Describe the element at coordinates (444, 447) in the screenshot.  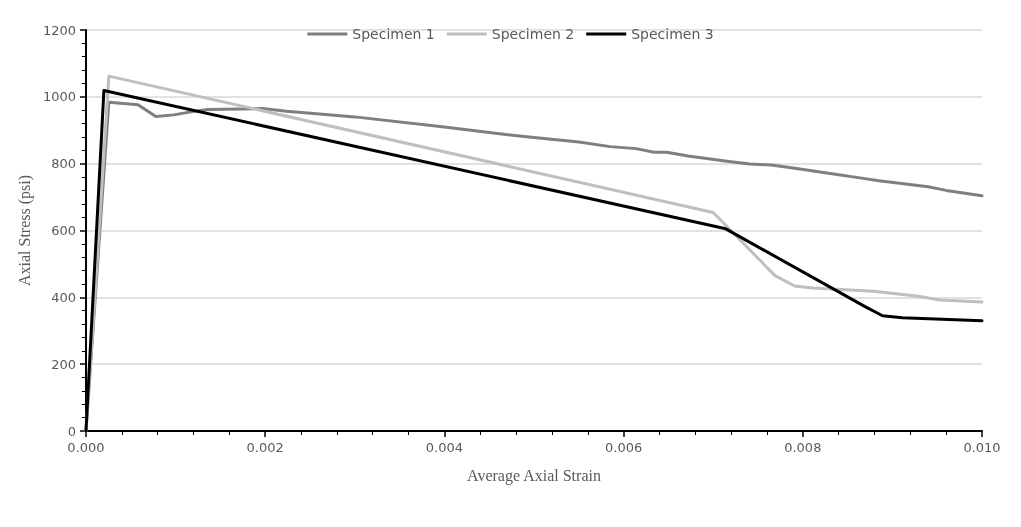
I see `x-tick-label: 0.004` at that location.